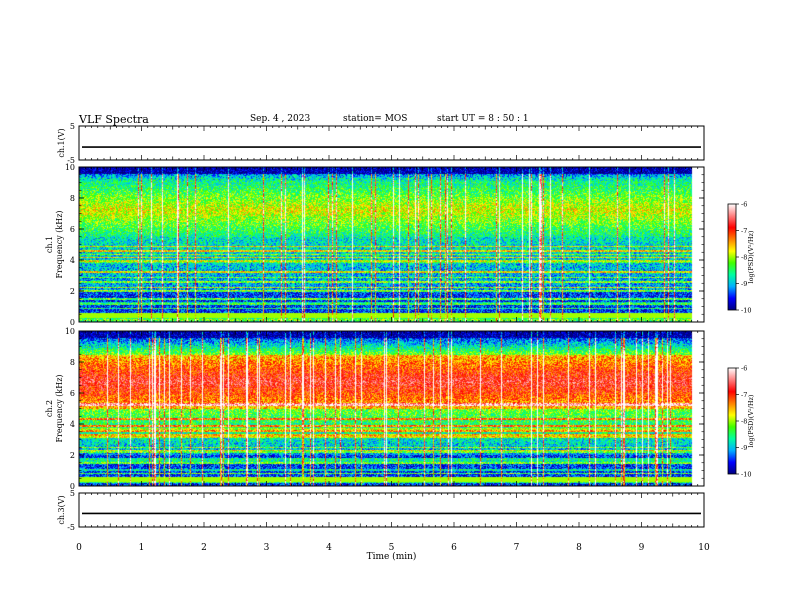 The height and width of the screenshot is (612, 792). Describe the element at coordinates (204, 548) in the screenshot. I see `x-tick-label: 2` at that location.